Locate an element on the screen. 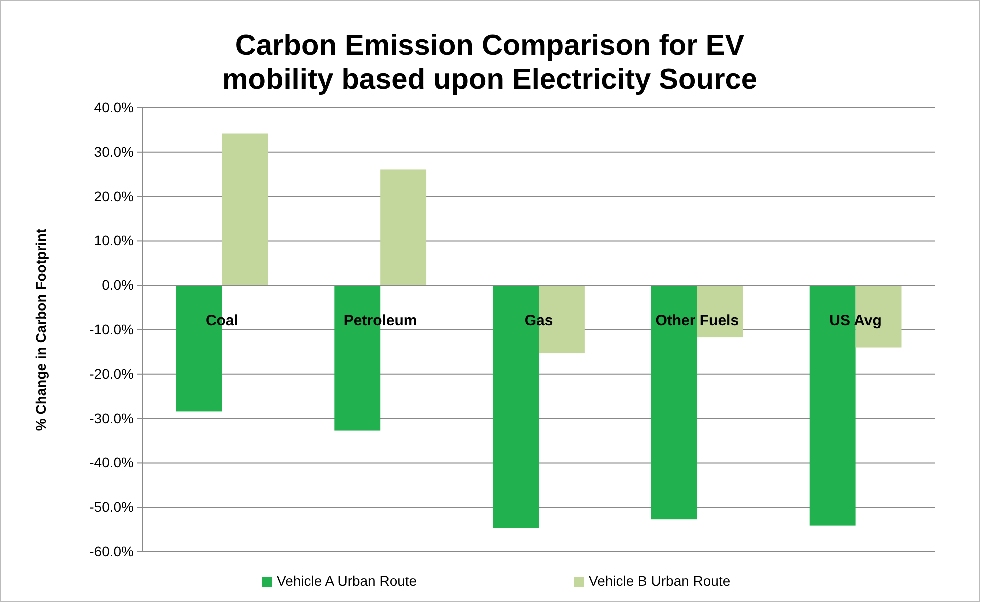  x-tick-label: Other Fuels is located at coordinates (698, 321).